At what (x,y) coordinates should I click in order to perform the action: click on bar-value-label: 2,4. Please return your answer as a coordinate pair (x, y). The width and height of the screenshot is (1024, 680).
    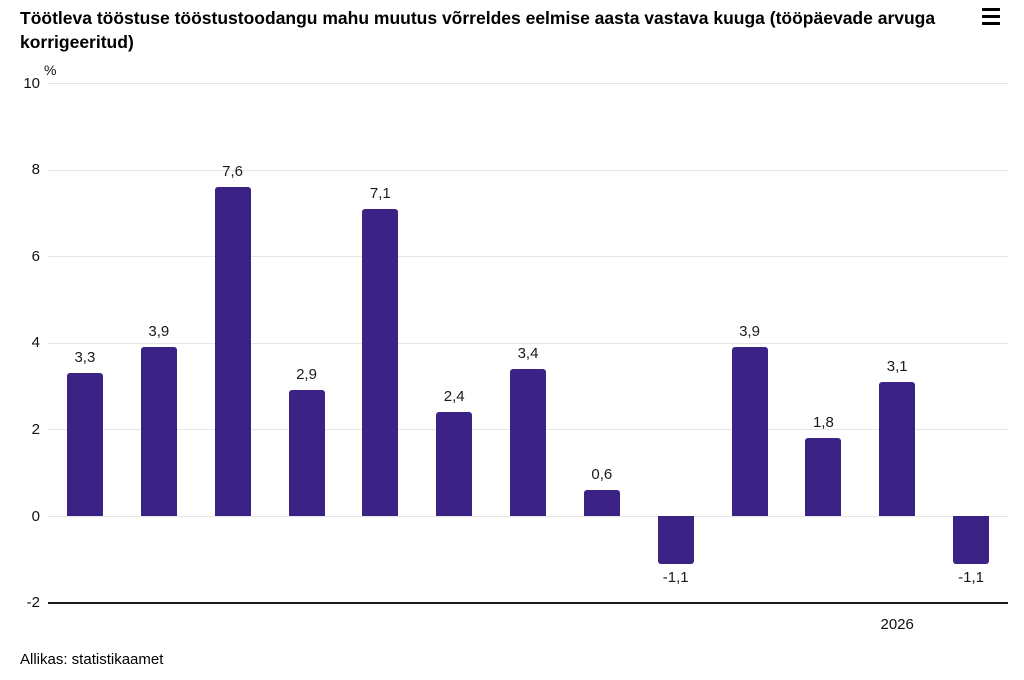
    Looking at the image, I should click on (454, 397).